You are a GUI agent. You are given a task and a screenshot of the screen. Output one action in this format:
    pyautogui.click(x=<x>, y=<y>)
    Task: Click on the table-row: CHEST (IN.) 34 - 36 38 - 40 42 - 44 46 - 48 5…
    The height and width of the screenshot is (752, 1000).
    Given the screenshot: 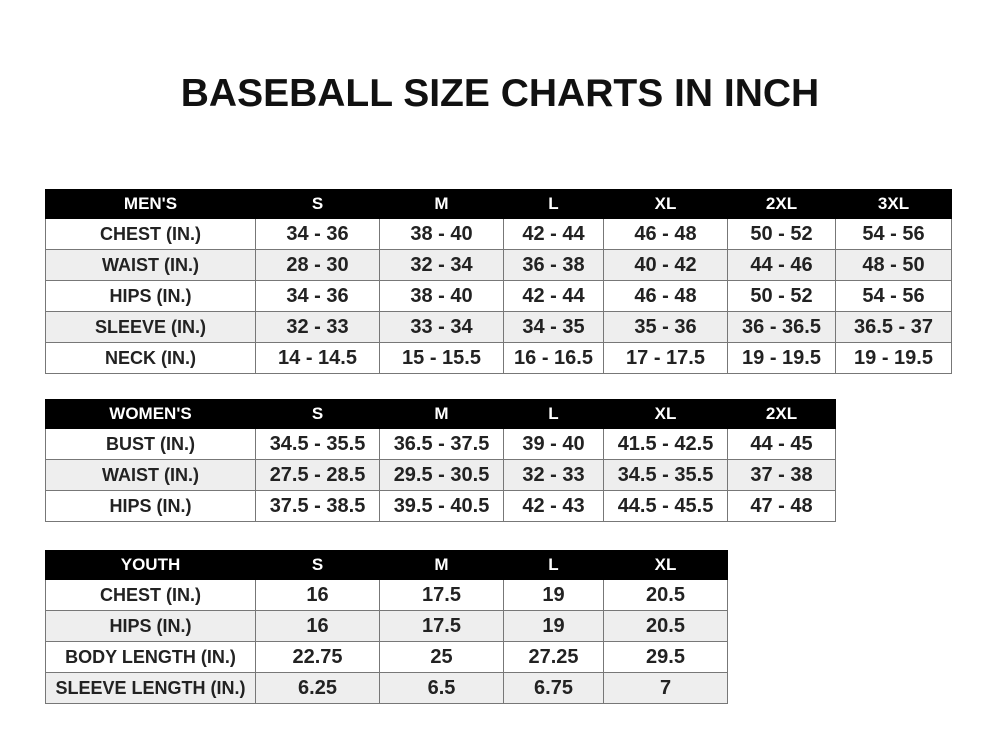 What is the action you would take?
    pyautogui.click(x=498, y=234)
    